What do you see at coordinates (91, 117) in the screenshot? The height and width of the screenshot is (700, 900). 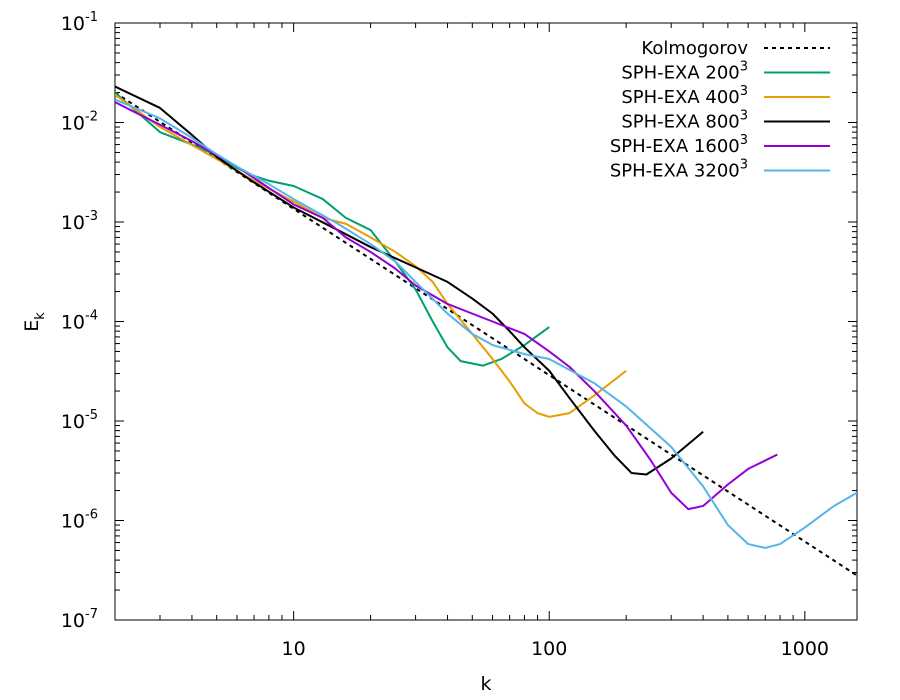 I see `y-tick-label-exp: -2` at bounding box center [91, 117].